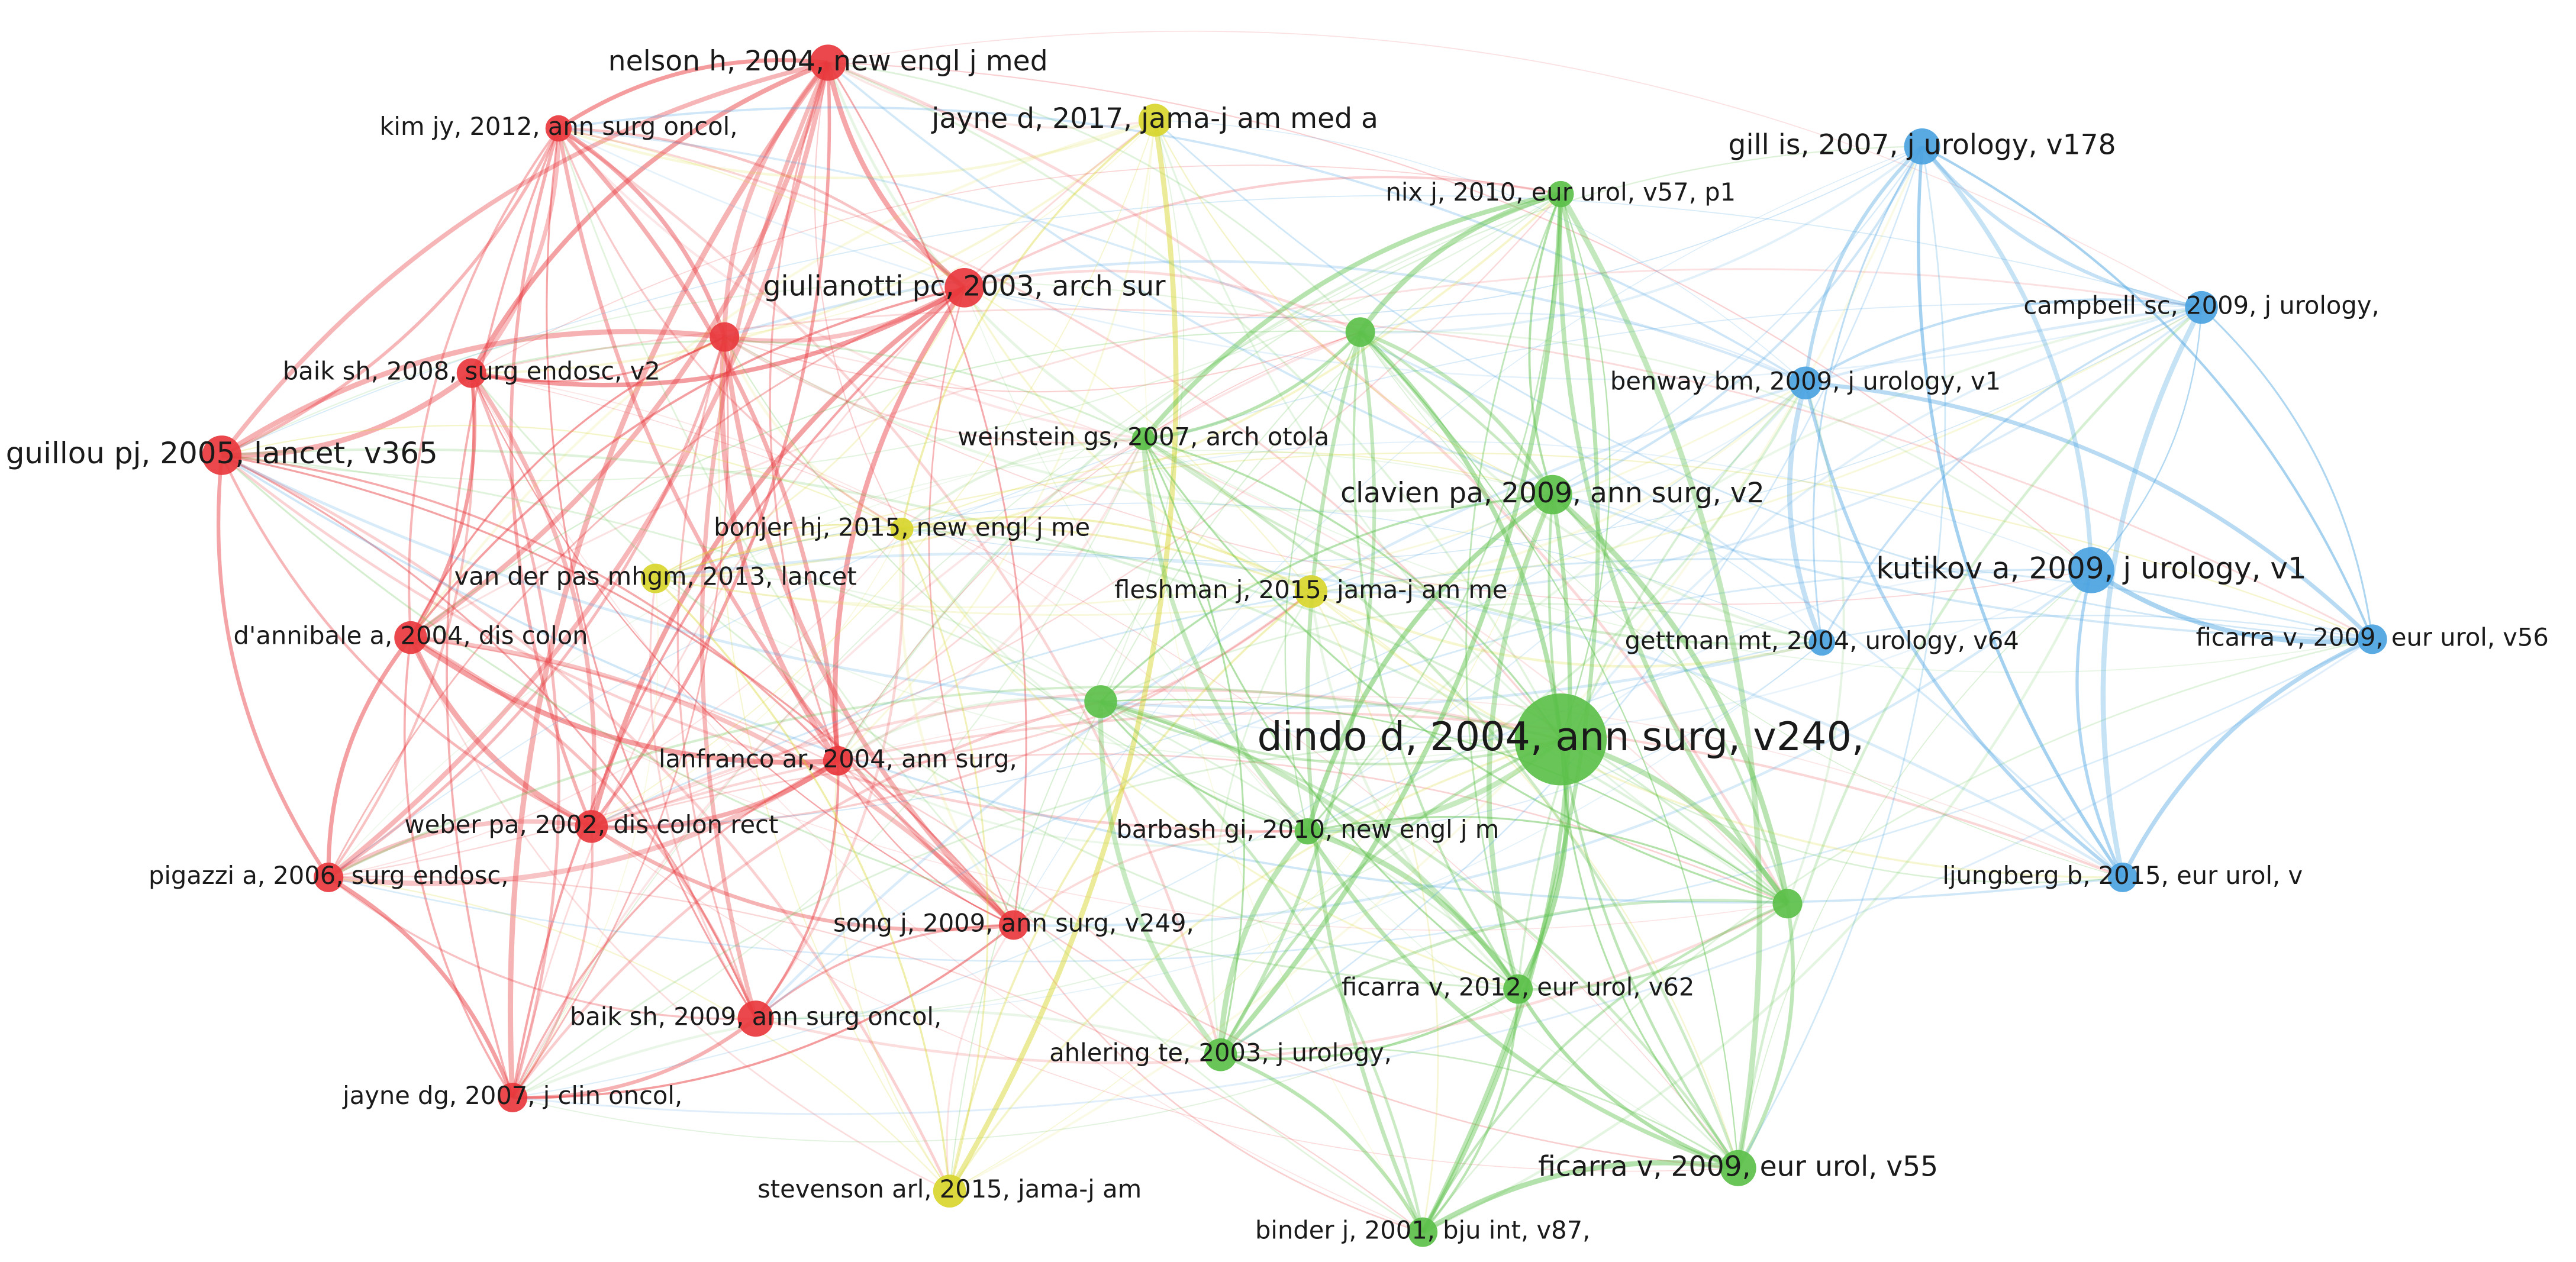  What do you see at coordinates (2122, 875) in the screenshot?
I see `node-label: ljungberg b, 2015, eur urol, v` at bounding box center [2122, 875].